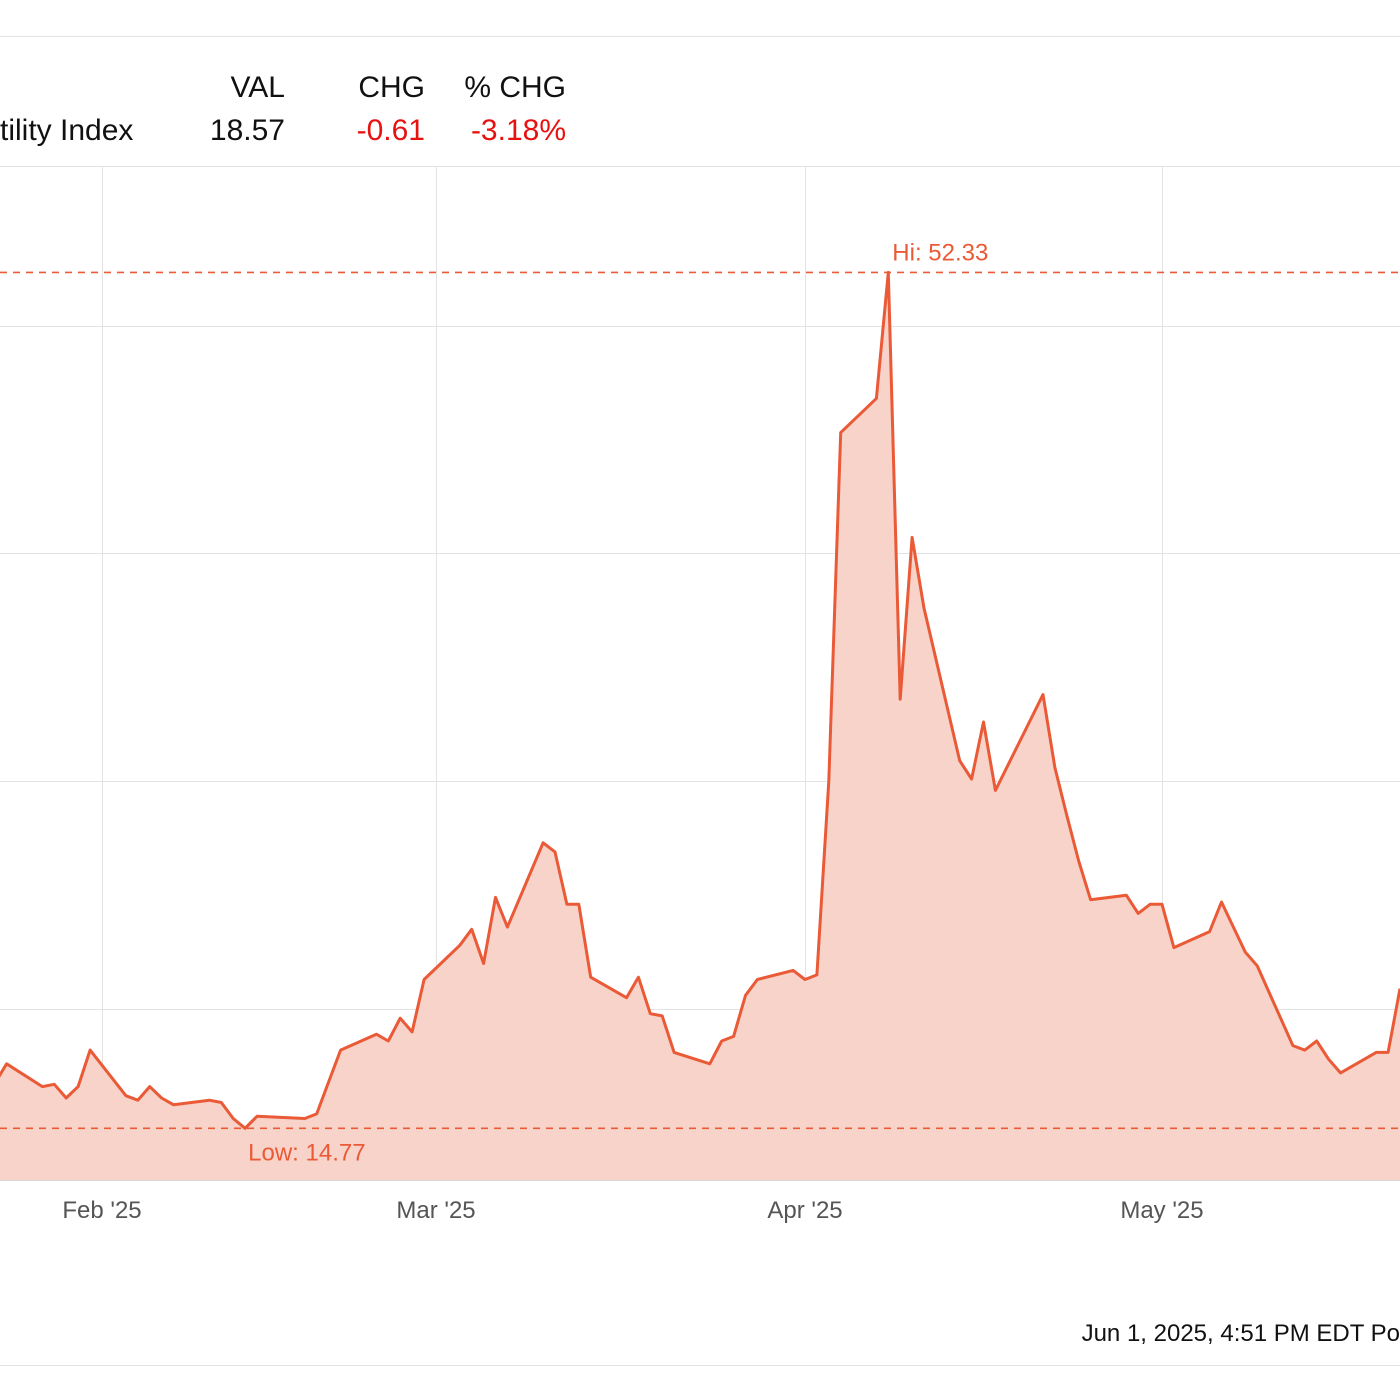 The image size is (1400, 1400). I want to click on val-column-header: VAL, so click(257, 87).